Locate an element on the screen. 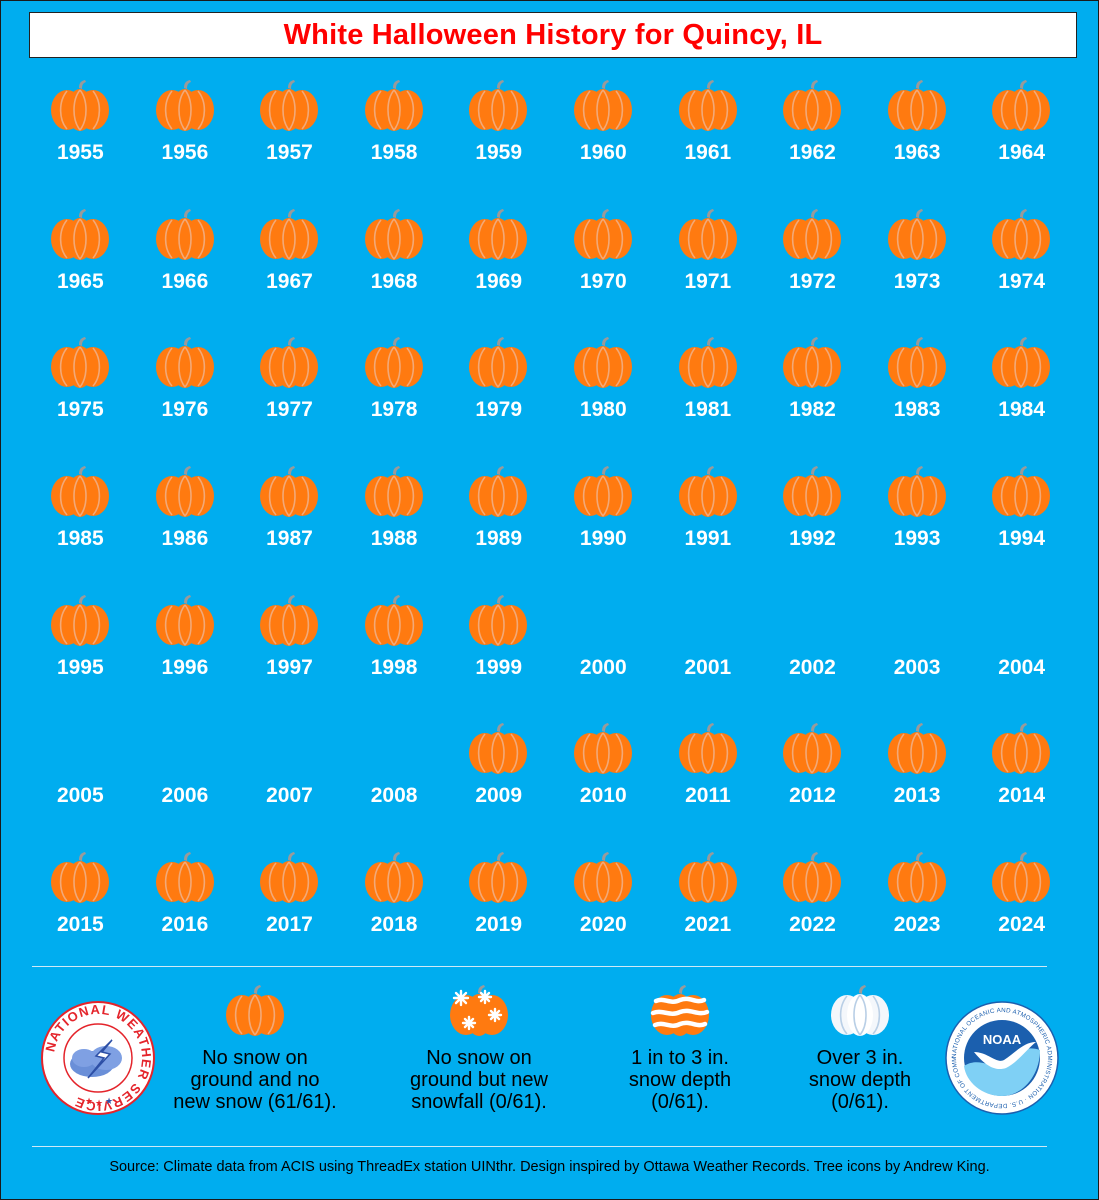  year-cell: 2014 is located at coordinates (1021, 784).